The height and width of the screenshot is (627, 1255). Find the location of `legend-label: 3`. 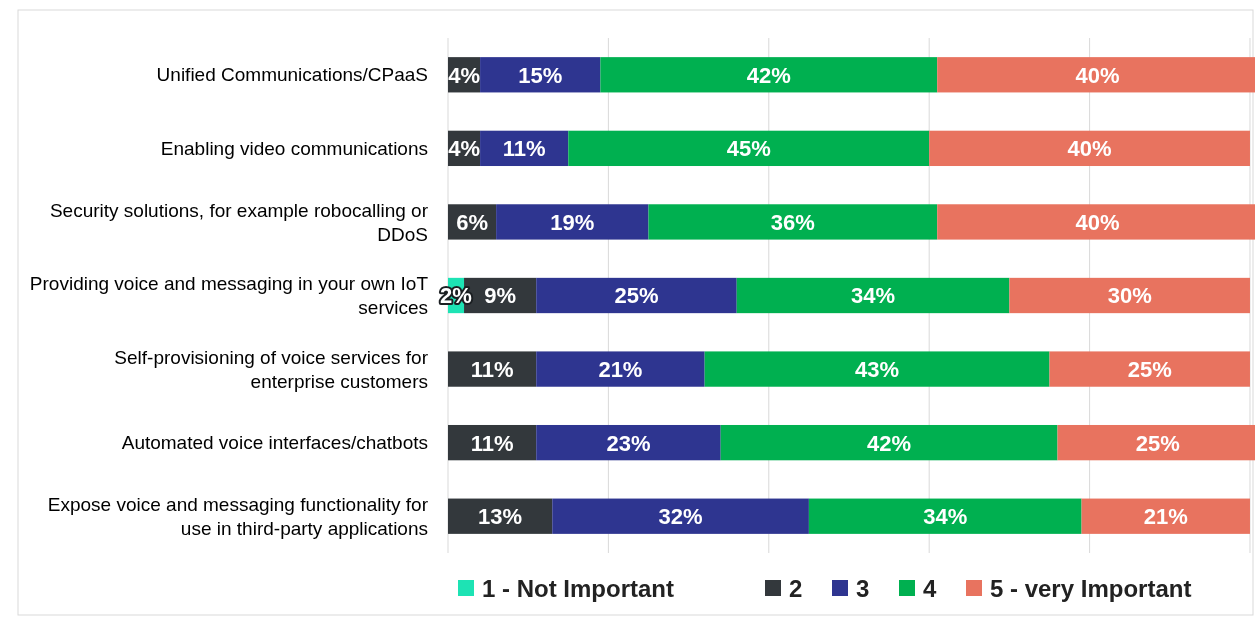

legend-label: 3 is located at coordinates (863, 588).